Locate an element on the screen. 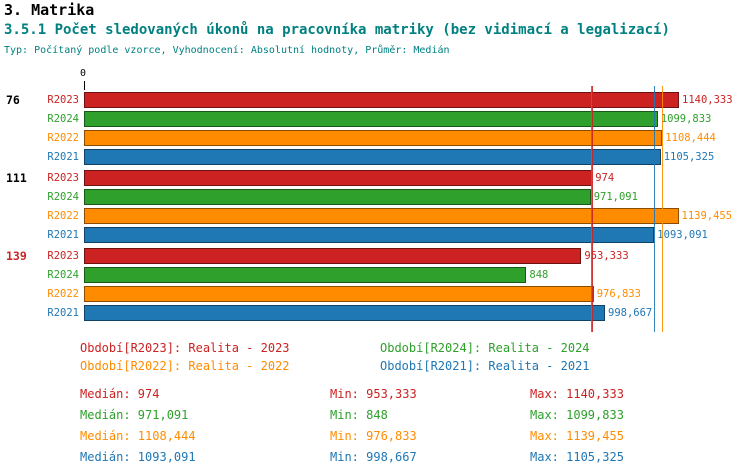 The height and width of the screenshot is (476, 750). stat-min: Min: 953,333 is located at coordinates (373, 394).